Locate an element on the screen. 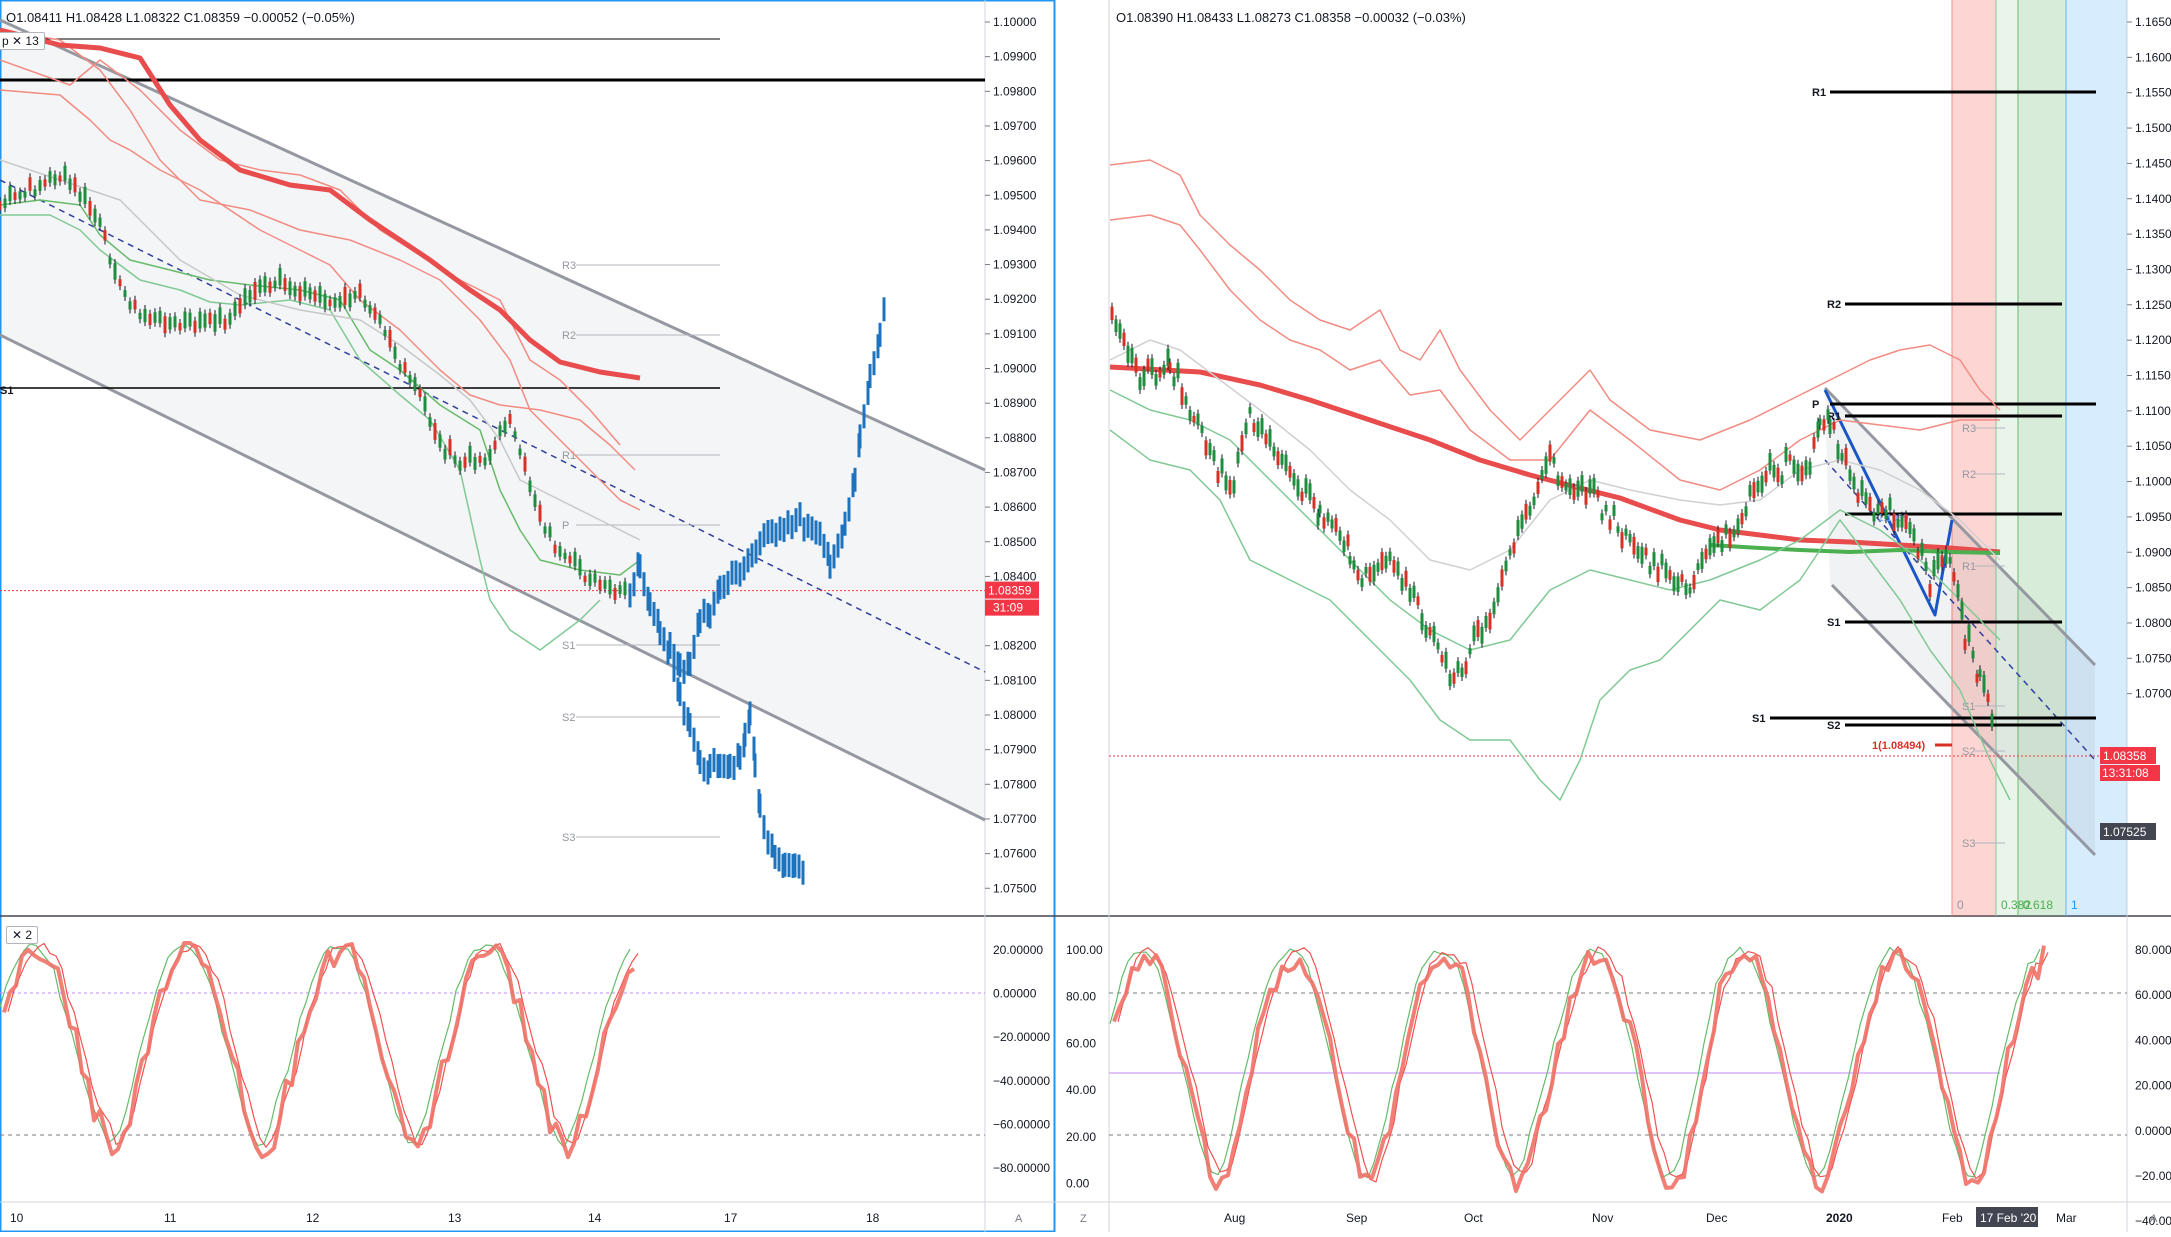 This screenshot has width=2171, height=1237. right-time-tick-label: Nov is located at coordinates (1602, 1218).